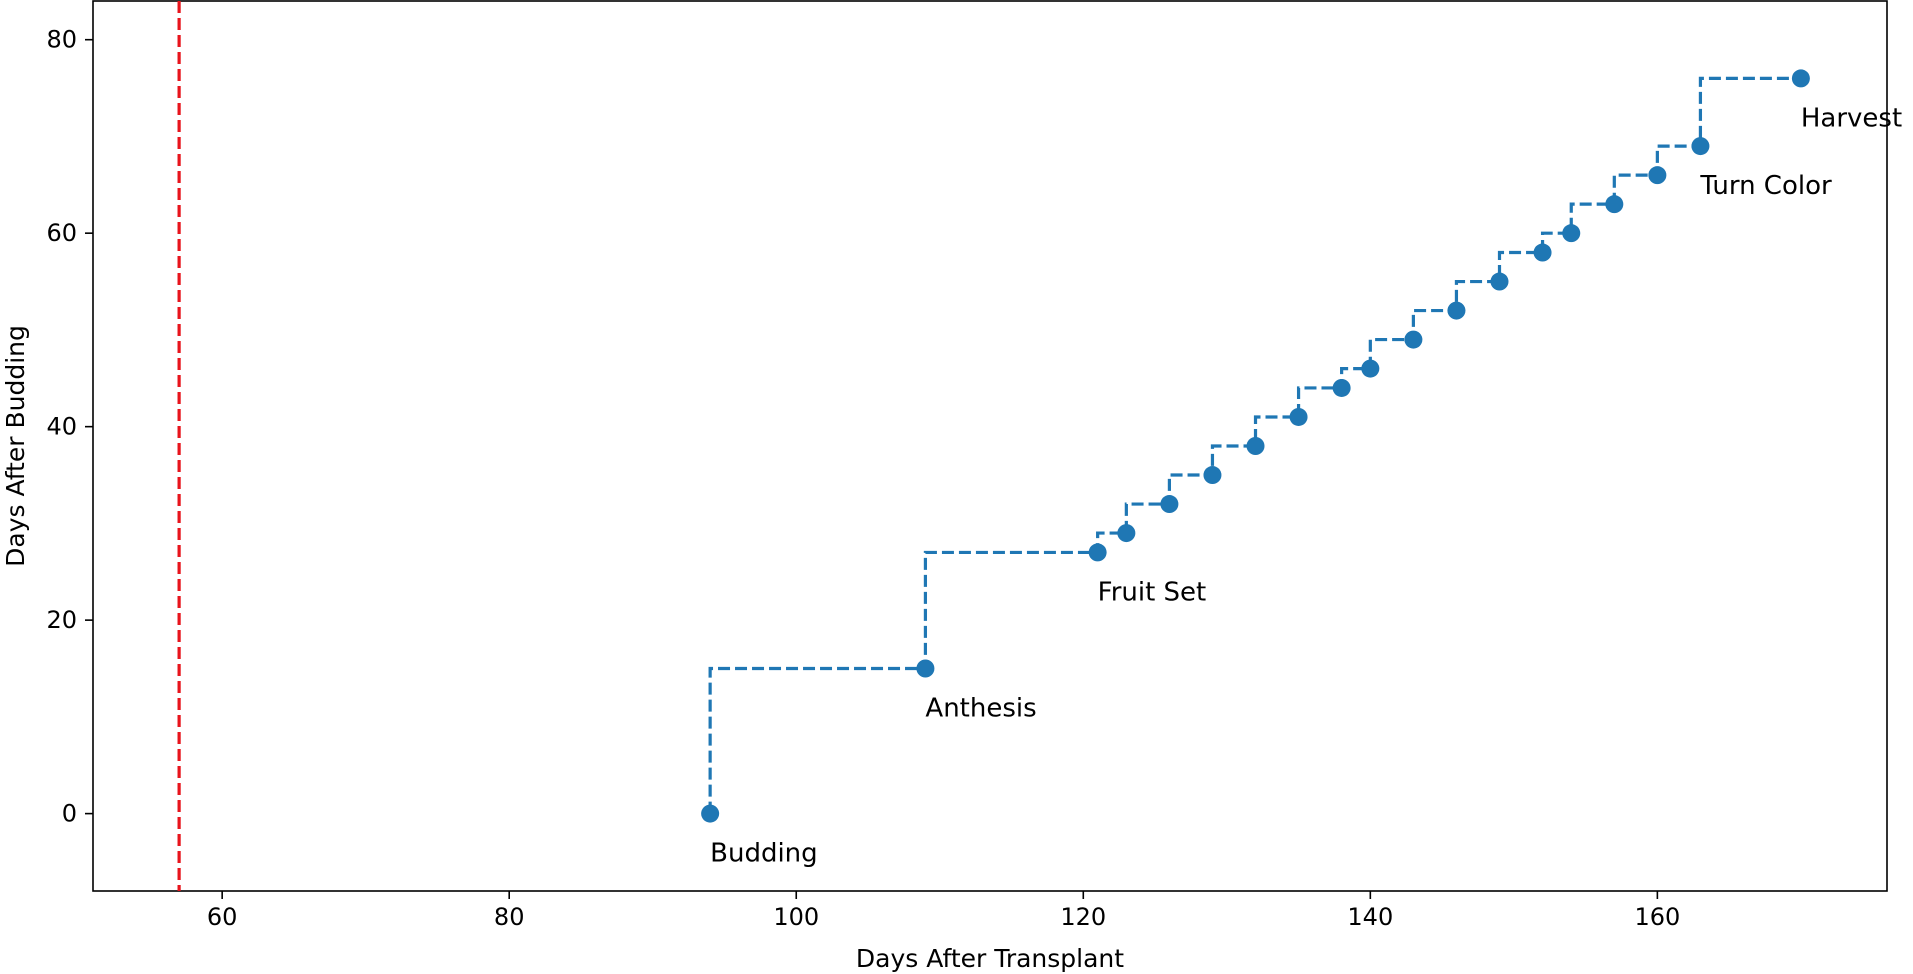 The height and width of the screenshot is (974, 1913). Describe the element at coordinates (69, 814) in the screenshot. I see `y-tick-label: 0` at that location.